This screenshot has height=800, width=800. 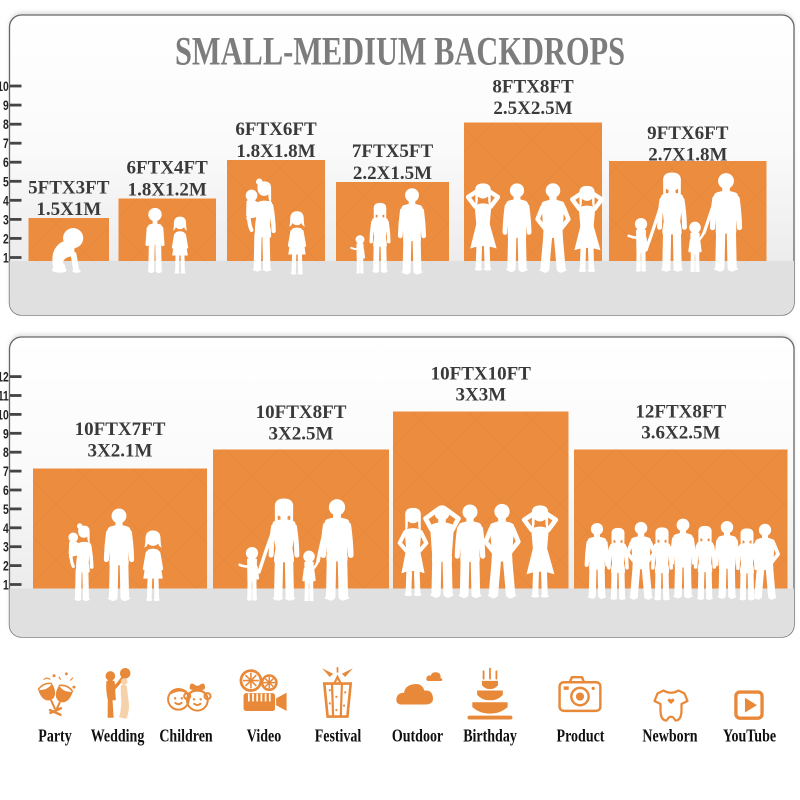 What do you see at coordinates (680, 412) in the screenshot?
I see `svg-text: 12FTX8FT` at bounding box center [680, 412].